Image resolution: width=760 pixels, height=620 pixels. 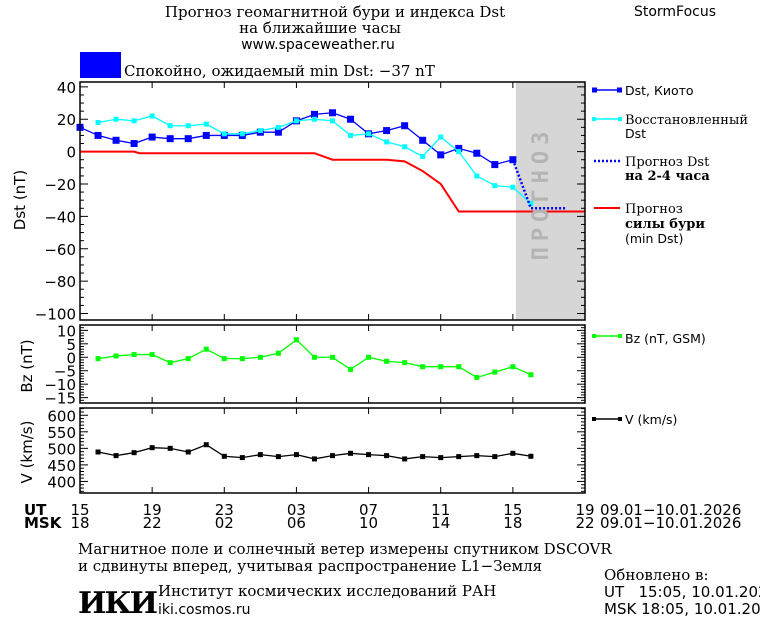 I want to click on website-link: www.spaceweather.ru, so click(x=318, y=45).